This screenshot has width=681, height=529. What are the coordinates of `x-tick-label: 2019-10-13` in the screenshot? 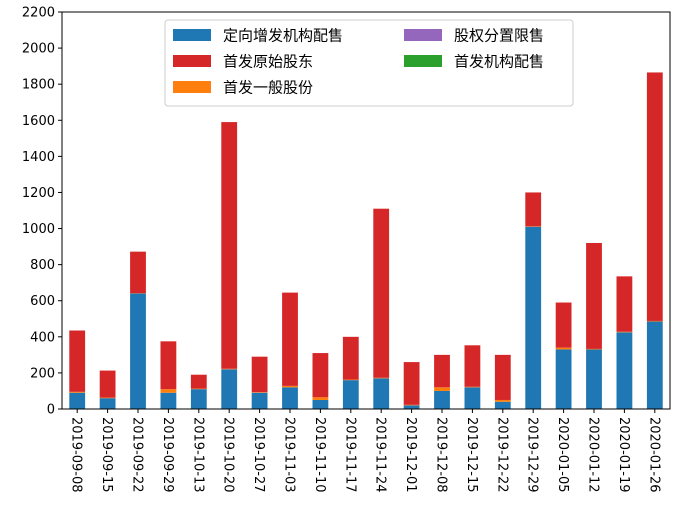 It's located at (197, 455).